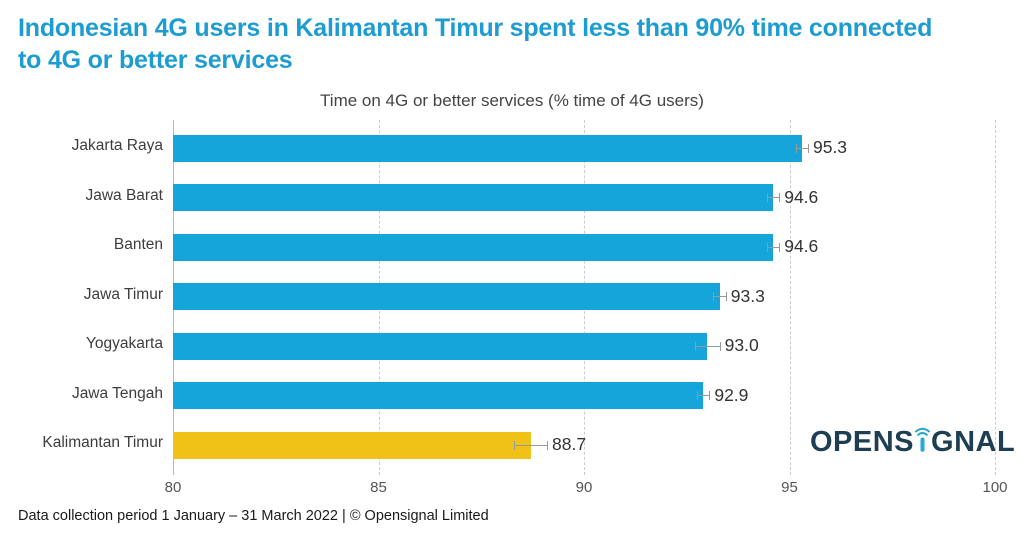  I want to click on bar-kalimantan-timur, so click(352, 445).